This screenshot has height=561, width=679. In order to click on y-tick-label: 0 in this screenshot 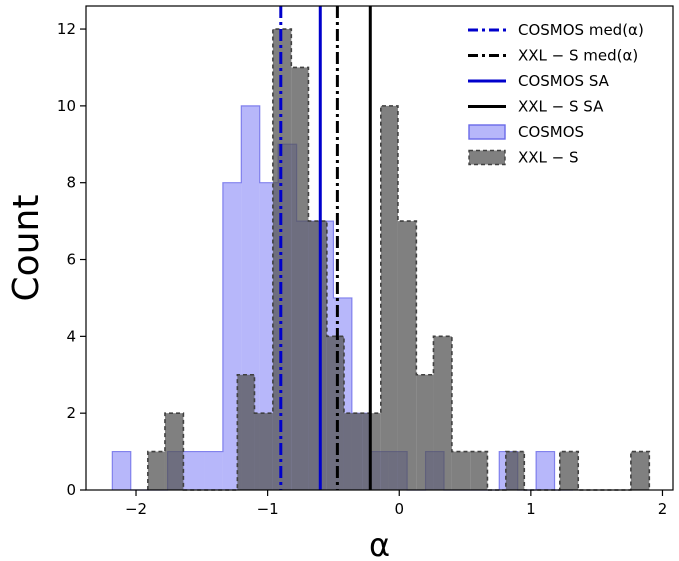, I will do `click(71, 490)`.